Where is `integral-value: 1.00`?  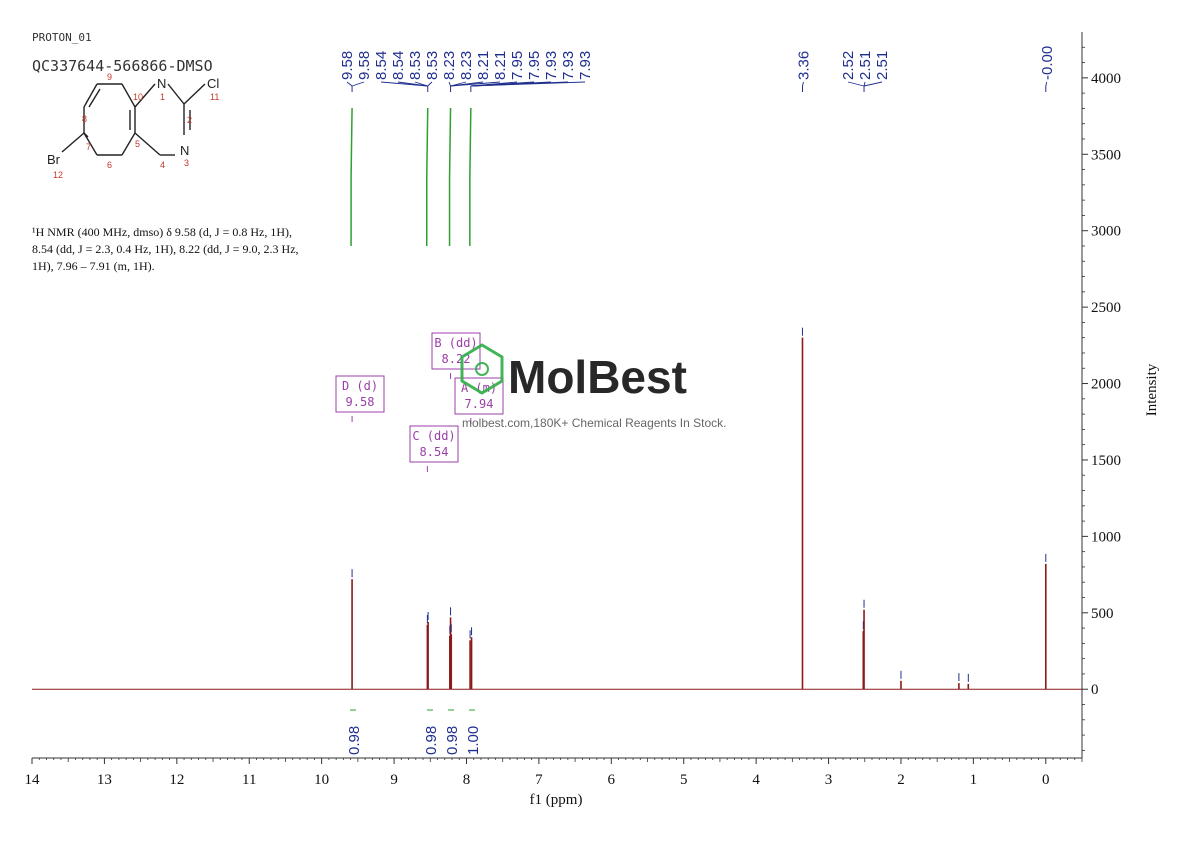
integral-value: 1.00 is located at coordinates (473, 740).